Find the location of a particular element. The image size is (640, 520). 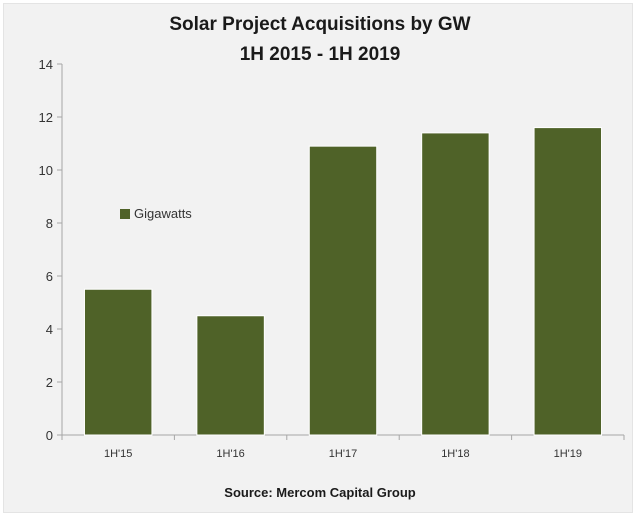

y-tick-label: 6 is located at coordinates (49, 276).